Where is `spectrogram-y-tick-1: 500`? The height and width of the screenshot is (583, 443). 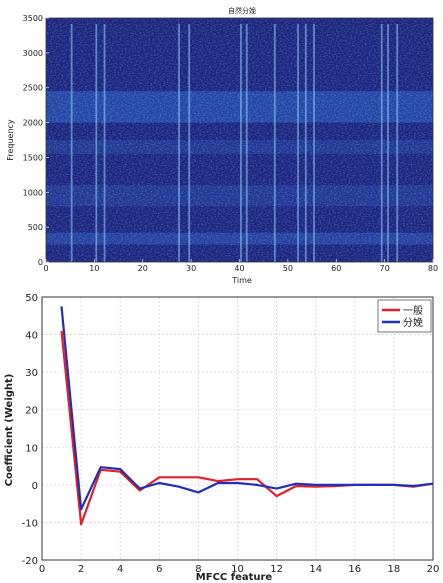 spectrogram-y-tick-1: 500 is located at coordinates (35, 227).